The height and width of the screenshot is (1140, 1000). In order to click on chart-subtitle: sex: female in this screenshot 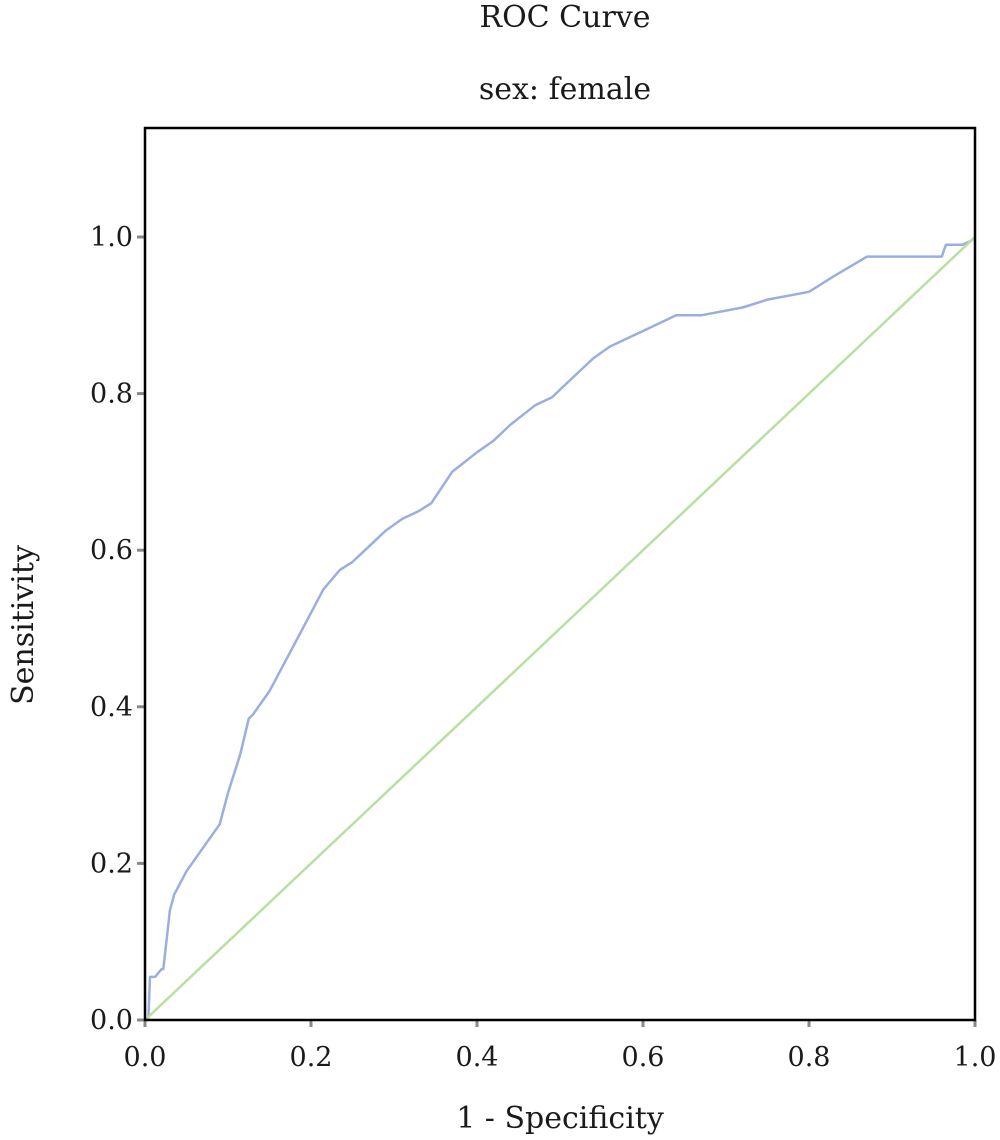, I will do `click(565, 89)`.